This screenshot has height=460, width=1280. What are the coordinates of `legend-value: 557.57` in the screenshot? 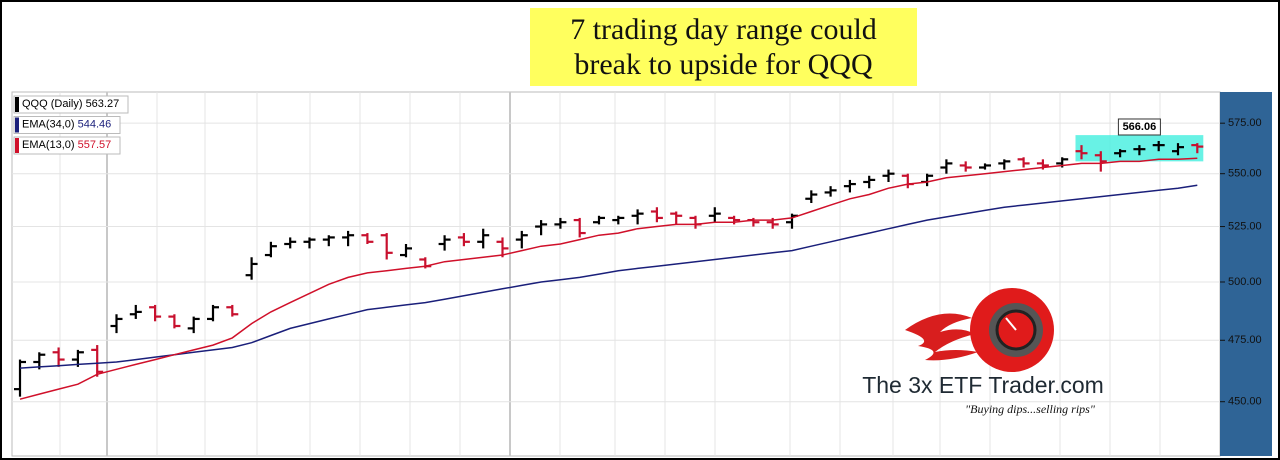 It's located at (95, 145).